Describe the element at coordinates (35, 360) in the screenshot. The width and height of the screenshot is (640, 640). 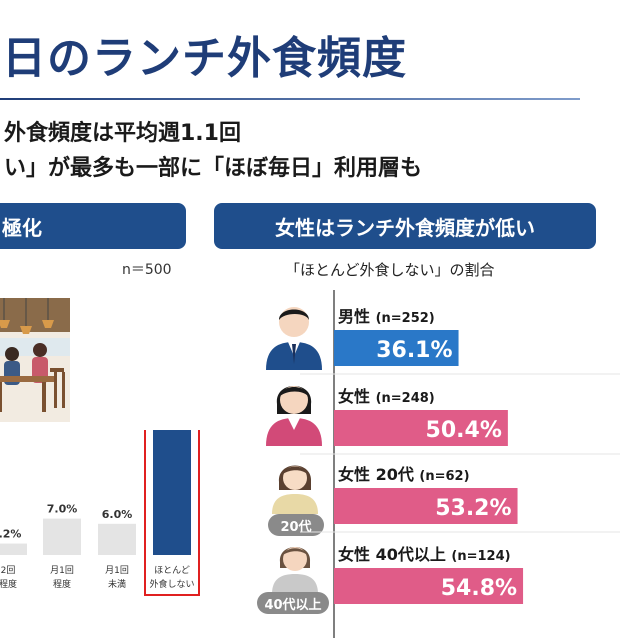
I see `restaurant-illustration` at that location.